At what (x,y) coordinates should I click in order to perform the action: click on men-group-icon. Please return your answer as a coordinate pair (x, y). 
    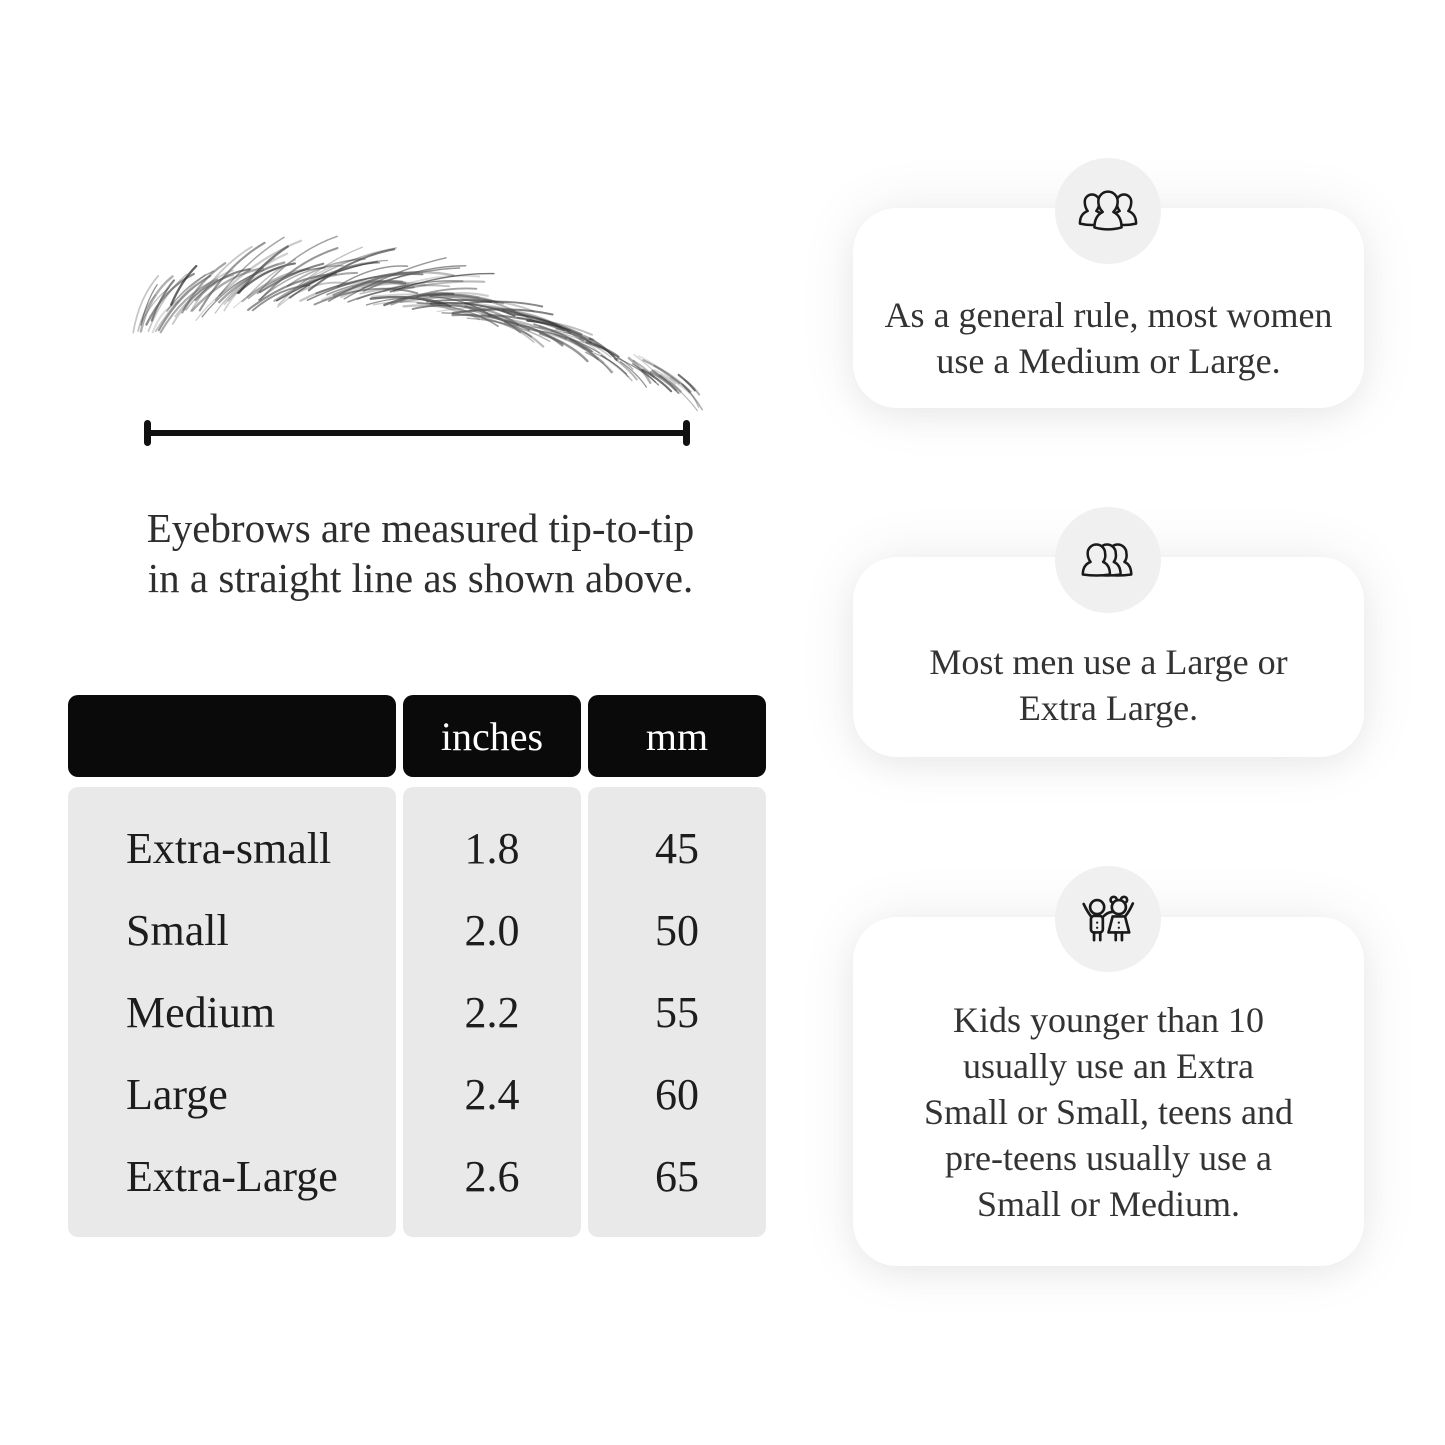
    Looking at the image, I should click on (1107, 560).